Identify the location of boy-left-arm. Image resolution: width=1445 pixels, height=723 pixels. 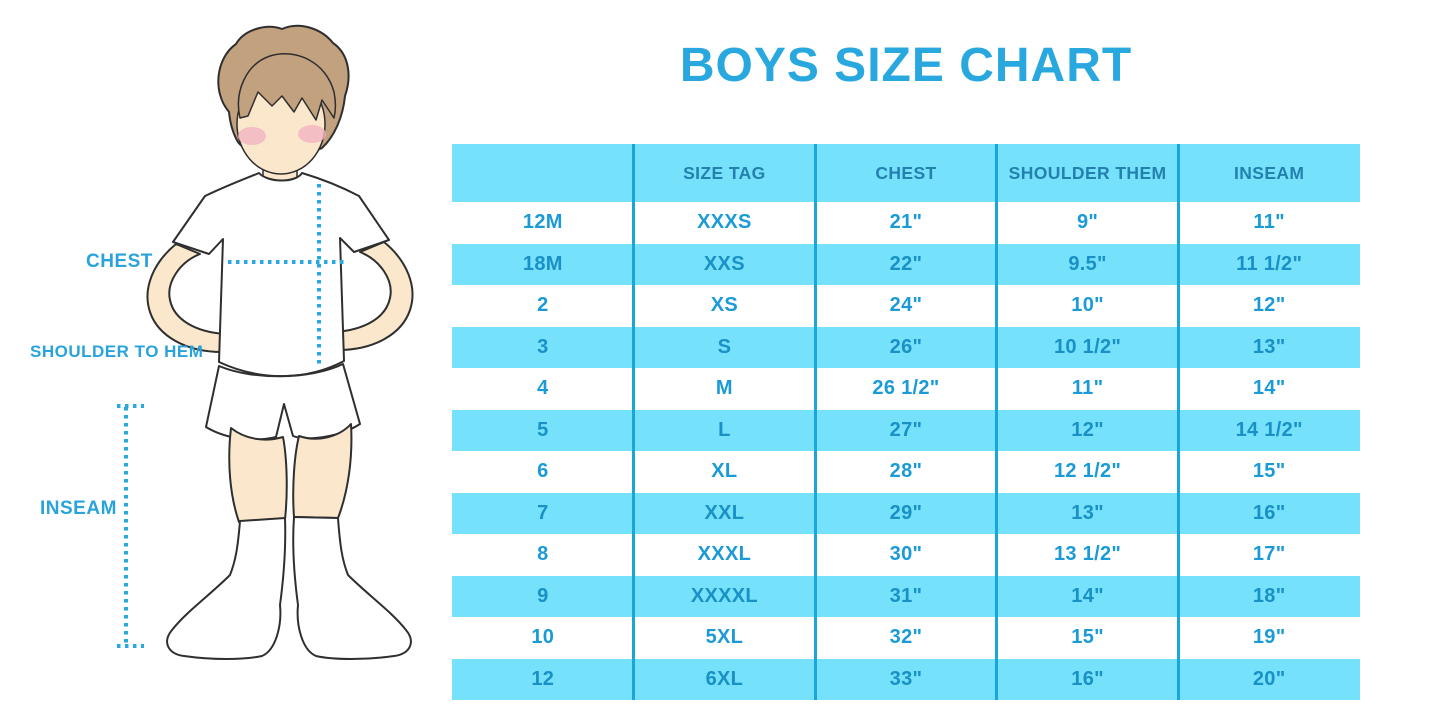
(186, 298).